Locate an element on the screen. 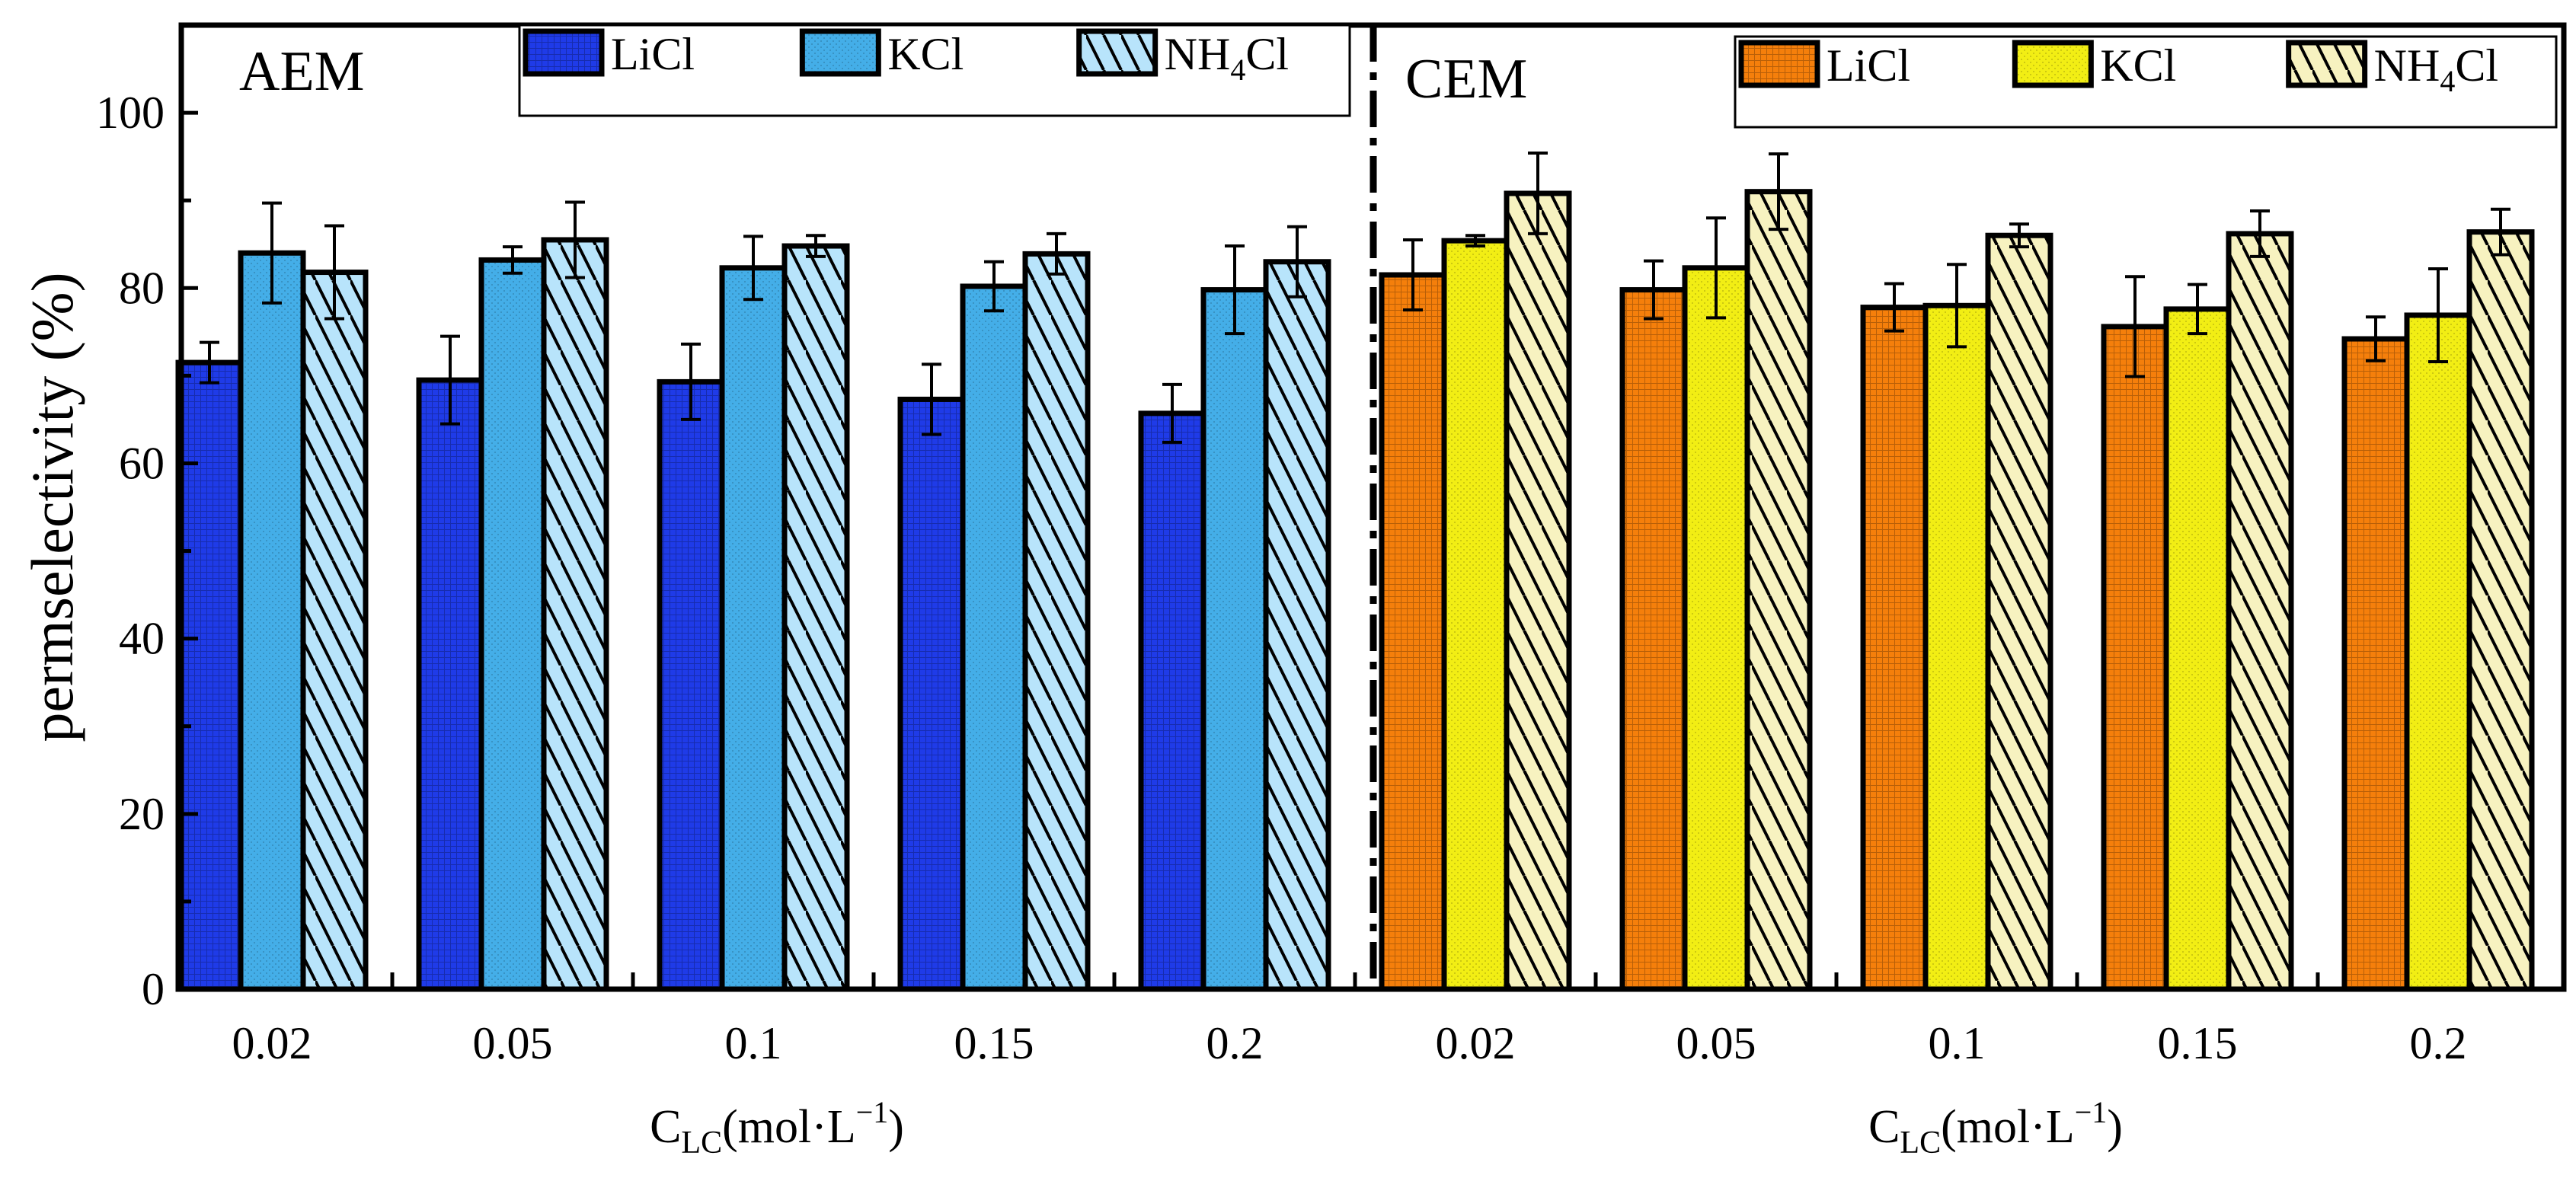  y-tick-label: 20 is located at coordinates (142, 814).